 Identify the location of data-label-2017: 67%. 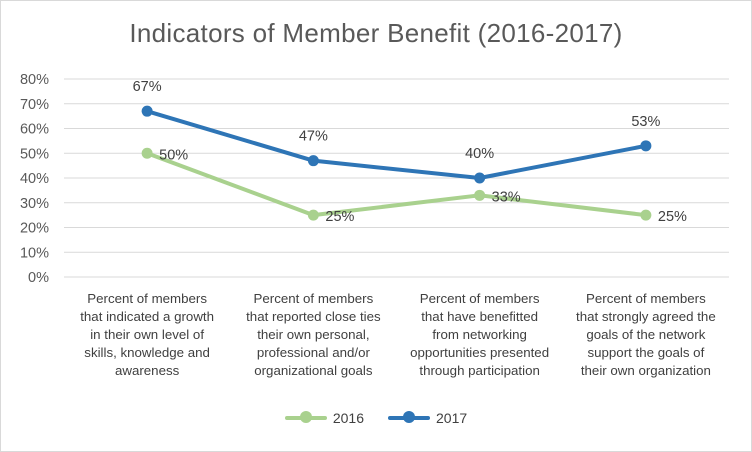
(147, 87).